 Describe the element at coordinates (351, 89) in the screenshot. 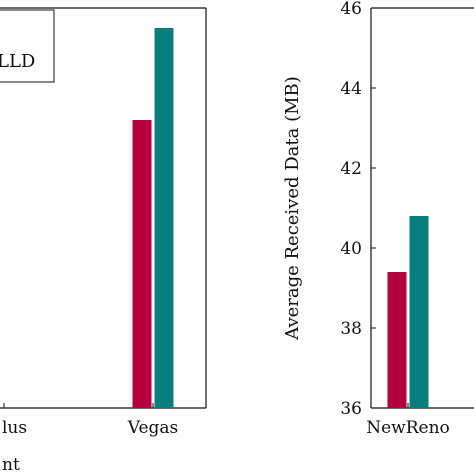

I see `y-tick-label: 44` at that location.